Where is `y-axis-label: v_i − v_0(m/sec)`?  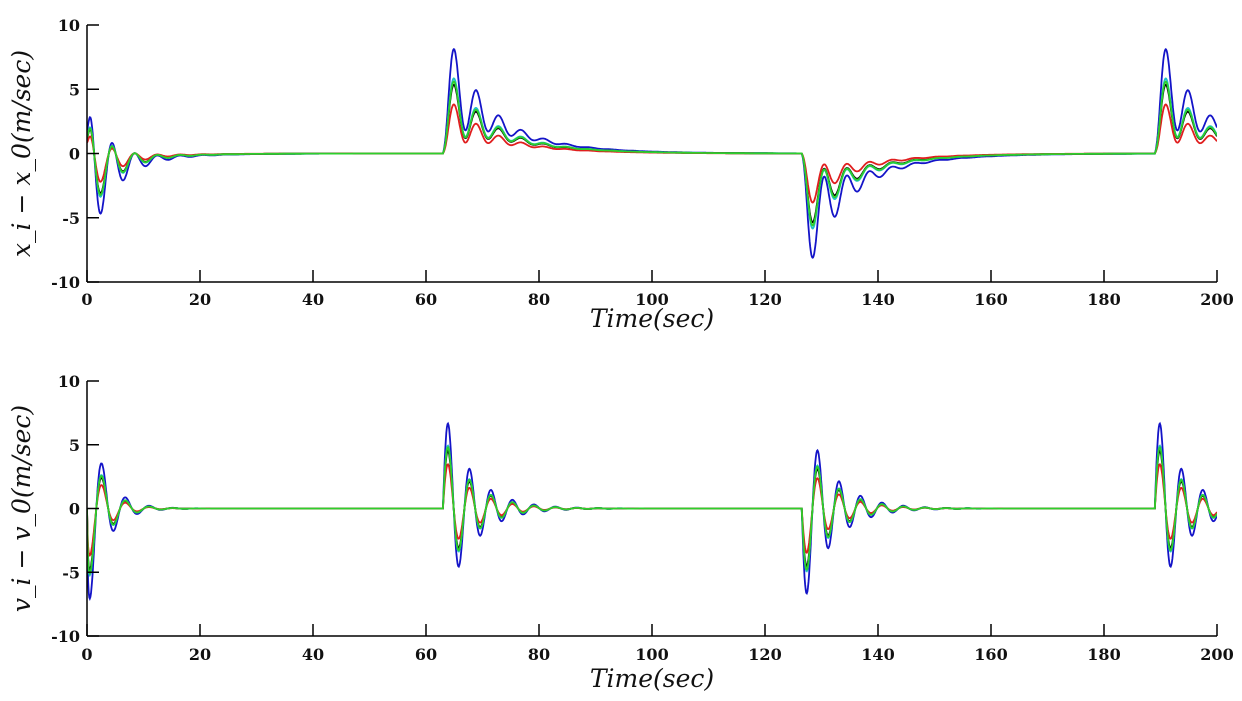
y-axis-label: v_i − v_0(m/sec) is located at coordinates (21, 508).